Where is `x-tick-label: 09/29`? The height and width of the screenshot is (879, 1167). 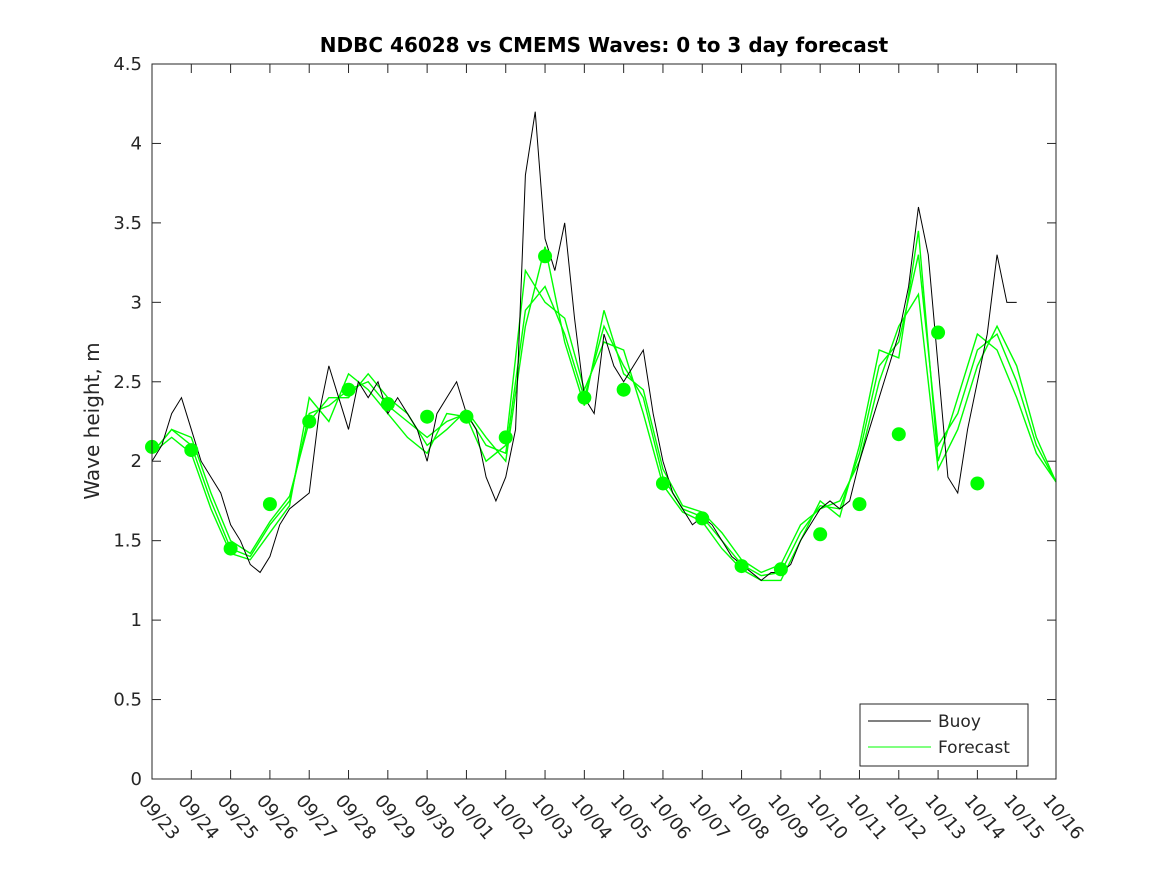 x-tick-label: 09/29 is located at coordinates (394, 817).